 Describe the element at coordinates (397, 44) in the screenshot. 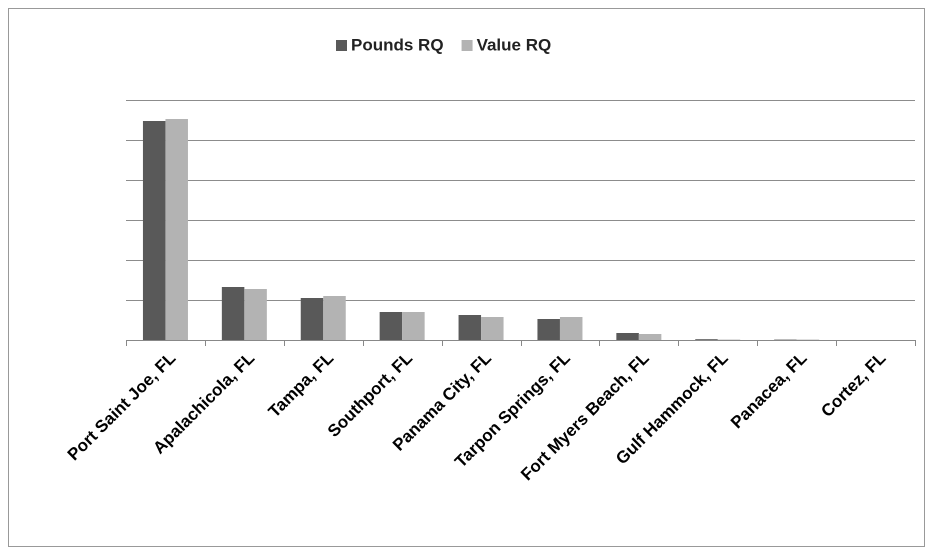

I see `legend-label: Pounds RQ` at that location.